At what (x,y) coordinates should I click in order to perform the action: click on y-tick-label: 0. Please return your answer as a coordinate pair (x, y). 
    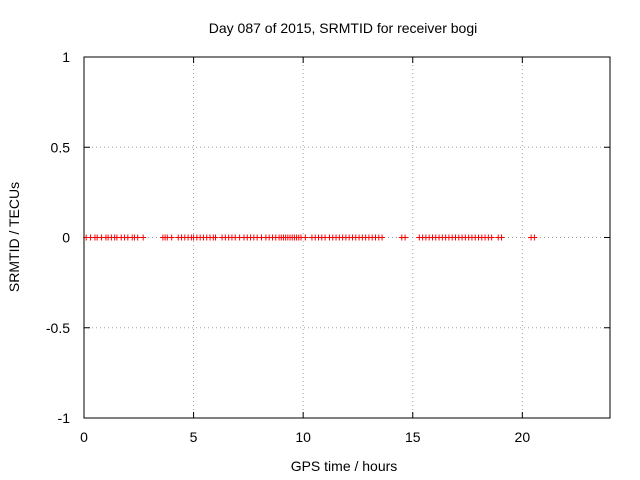
    Looking at the image, I should click on (66, 238).